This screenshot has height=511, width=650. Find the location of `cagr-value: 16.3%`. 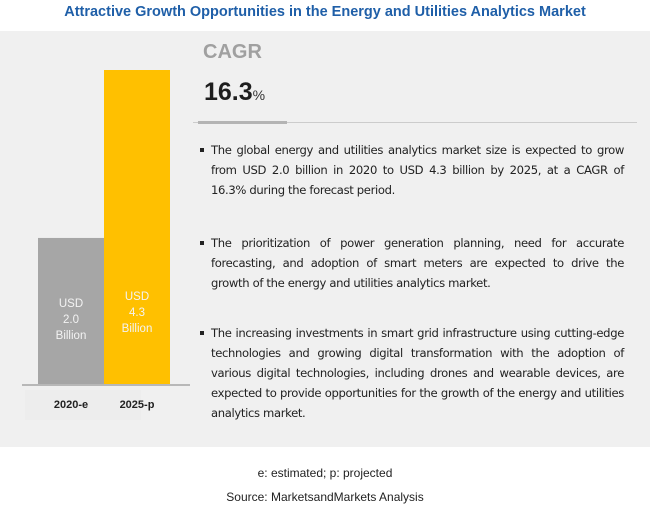

cagr-value: 16.3% is located at coordinates (234, 92).